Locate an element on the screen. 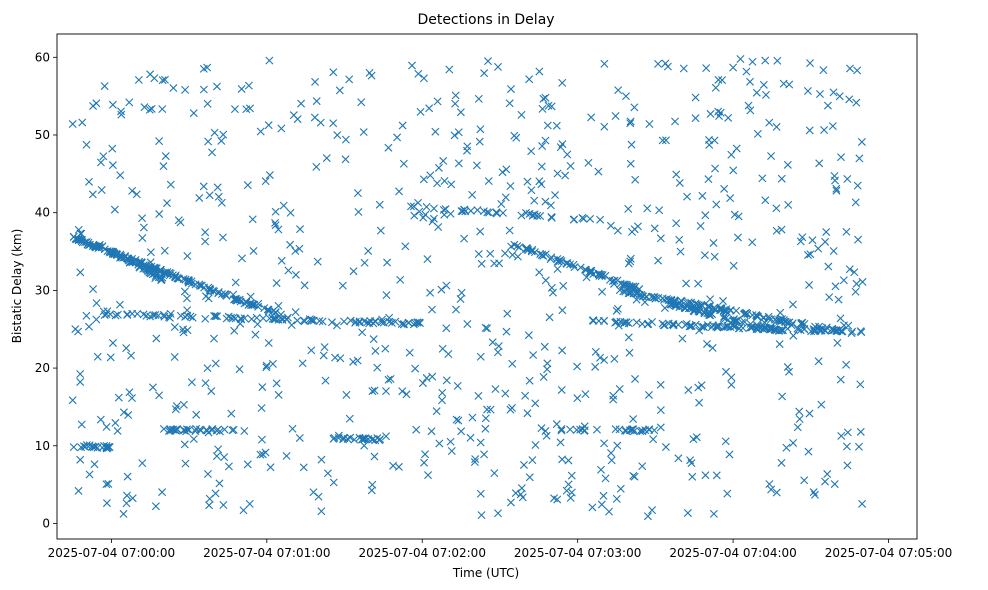 The image size is (988, 590). x-axis-label: Time (UTC) is located at coordinates (485, 573).